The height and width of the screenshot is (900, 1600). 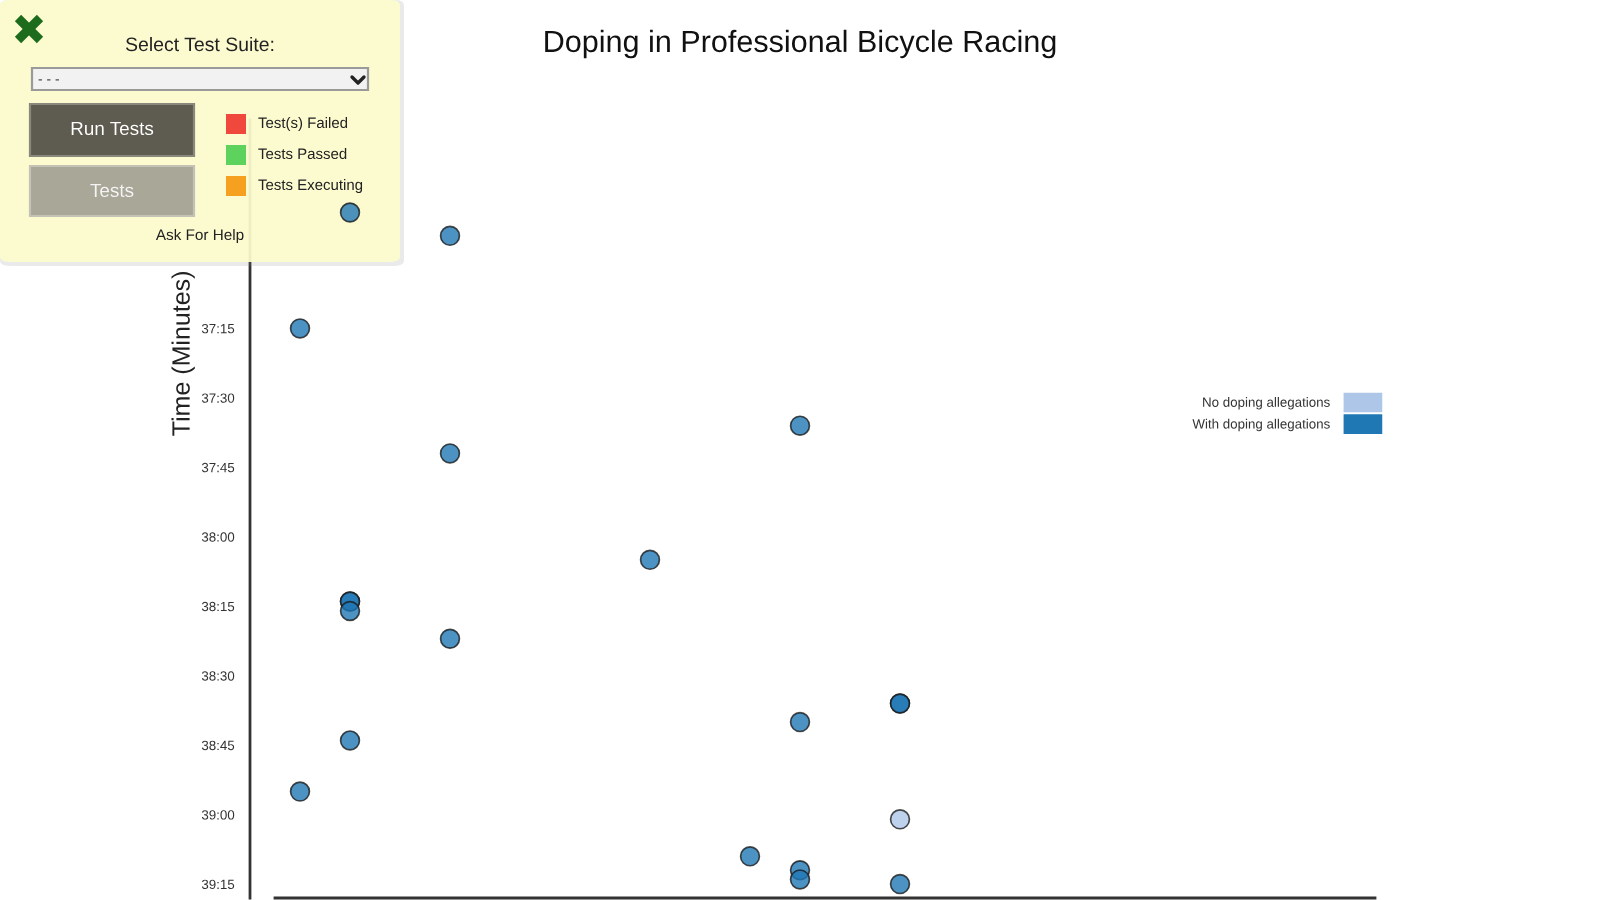 I want to click on text: Tests, so click(x=112, y=190).